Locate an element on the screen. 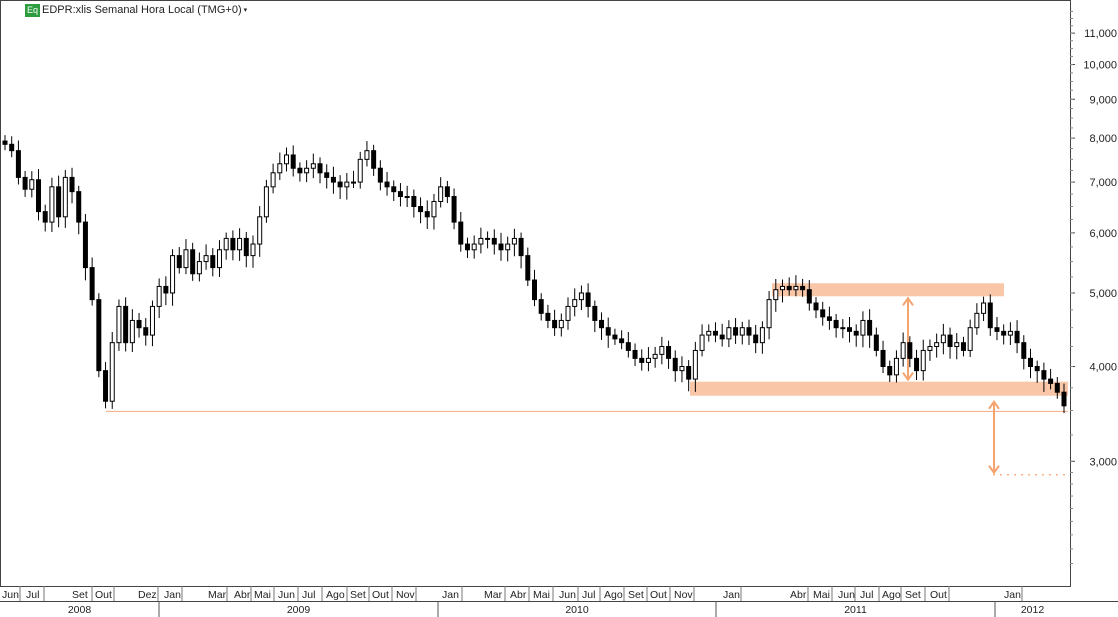 This screenshot has width=1118, height=617. x-month-label: Abr is located at coordinates (242, 595).